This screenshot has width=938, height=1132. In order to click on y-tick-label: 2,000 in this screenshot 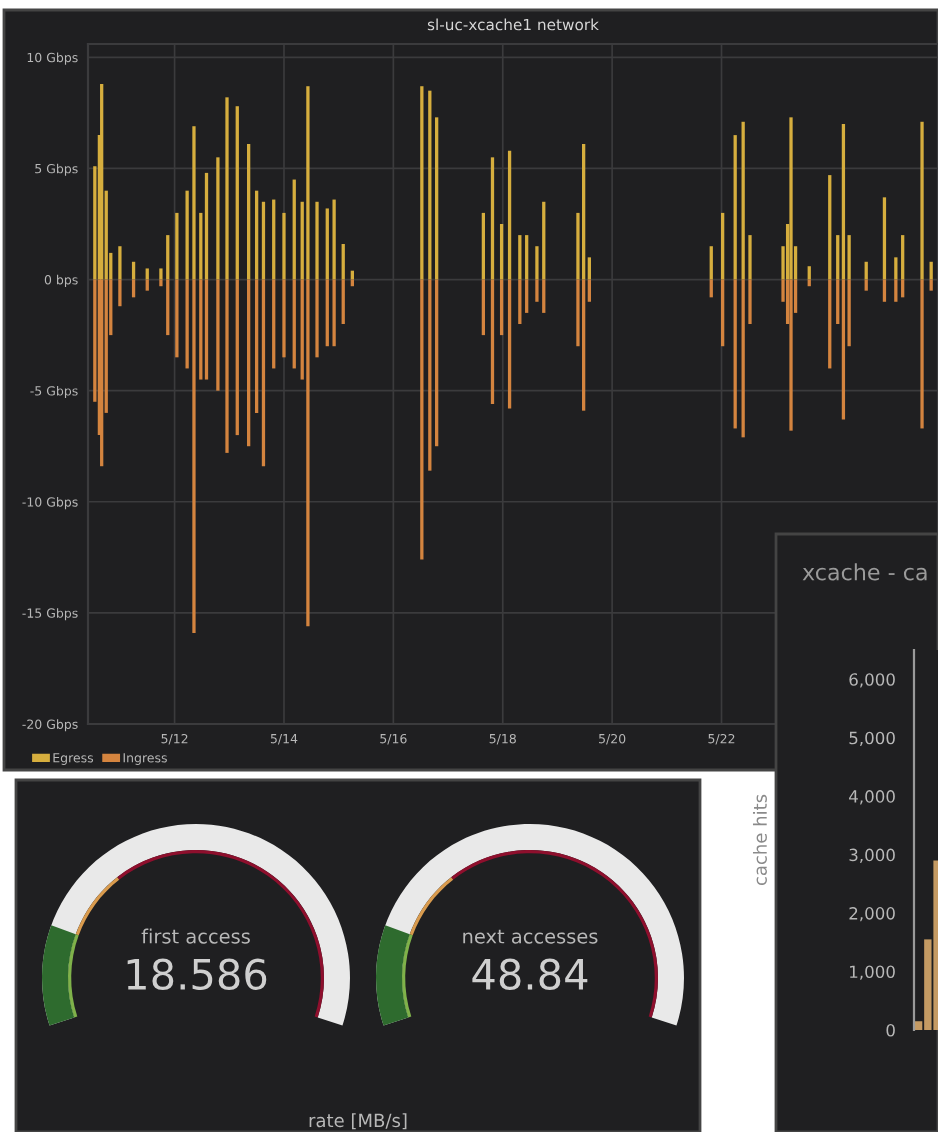, I will do `click(872, 914)`.